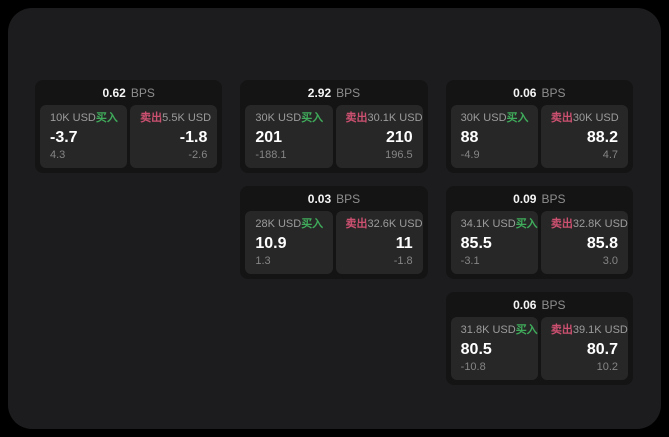 This screenshot has width=669, height=437. I want to click on card-panels: 30K USD 买入 88 -4.9 卖出 30K USD 88.2 4.7, so click(539, 139).